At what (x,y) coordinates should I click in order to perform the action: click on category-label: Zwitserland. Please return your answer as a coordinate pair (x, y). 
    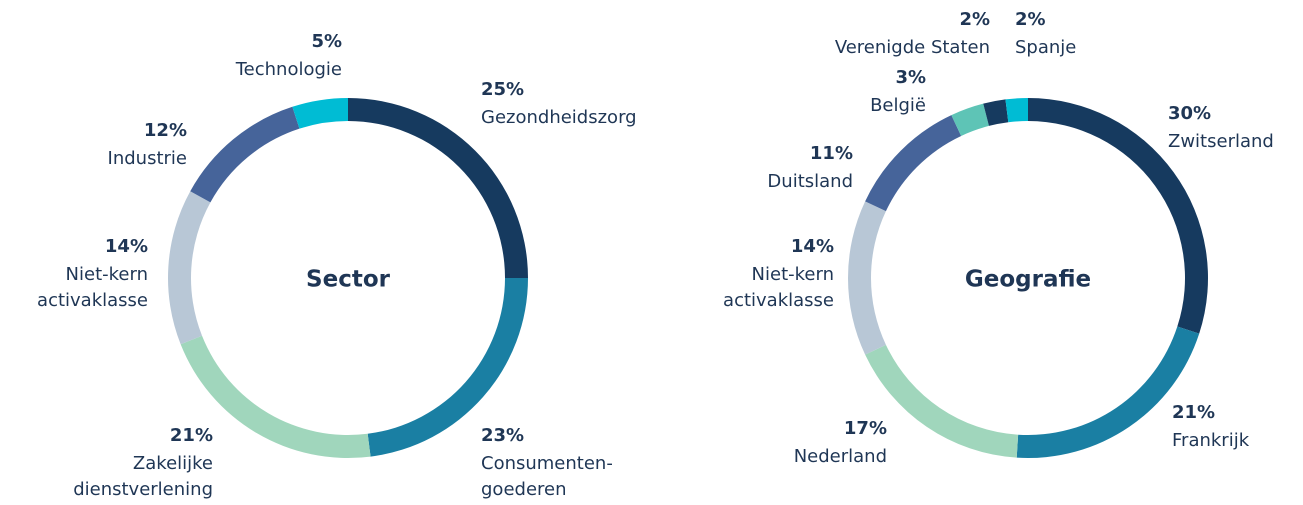
    Looking at the image, I should click on (1221, 141).